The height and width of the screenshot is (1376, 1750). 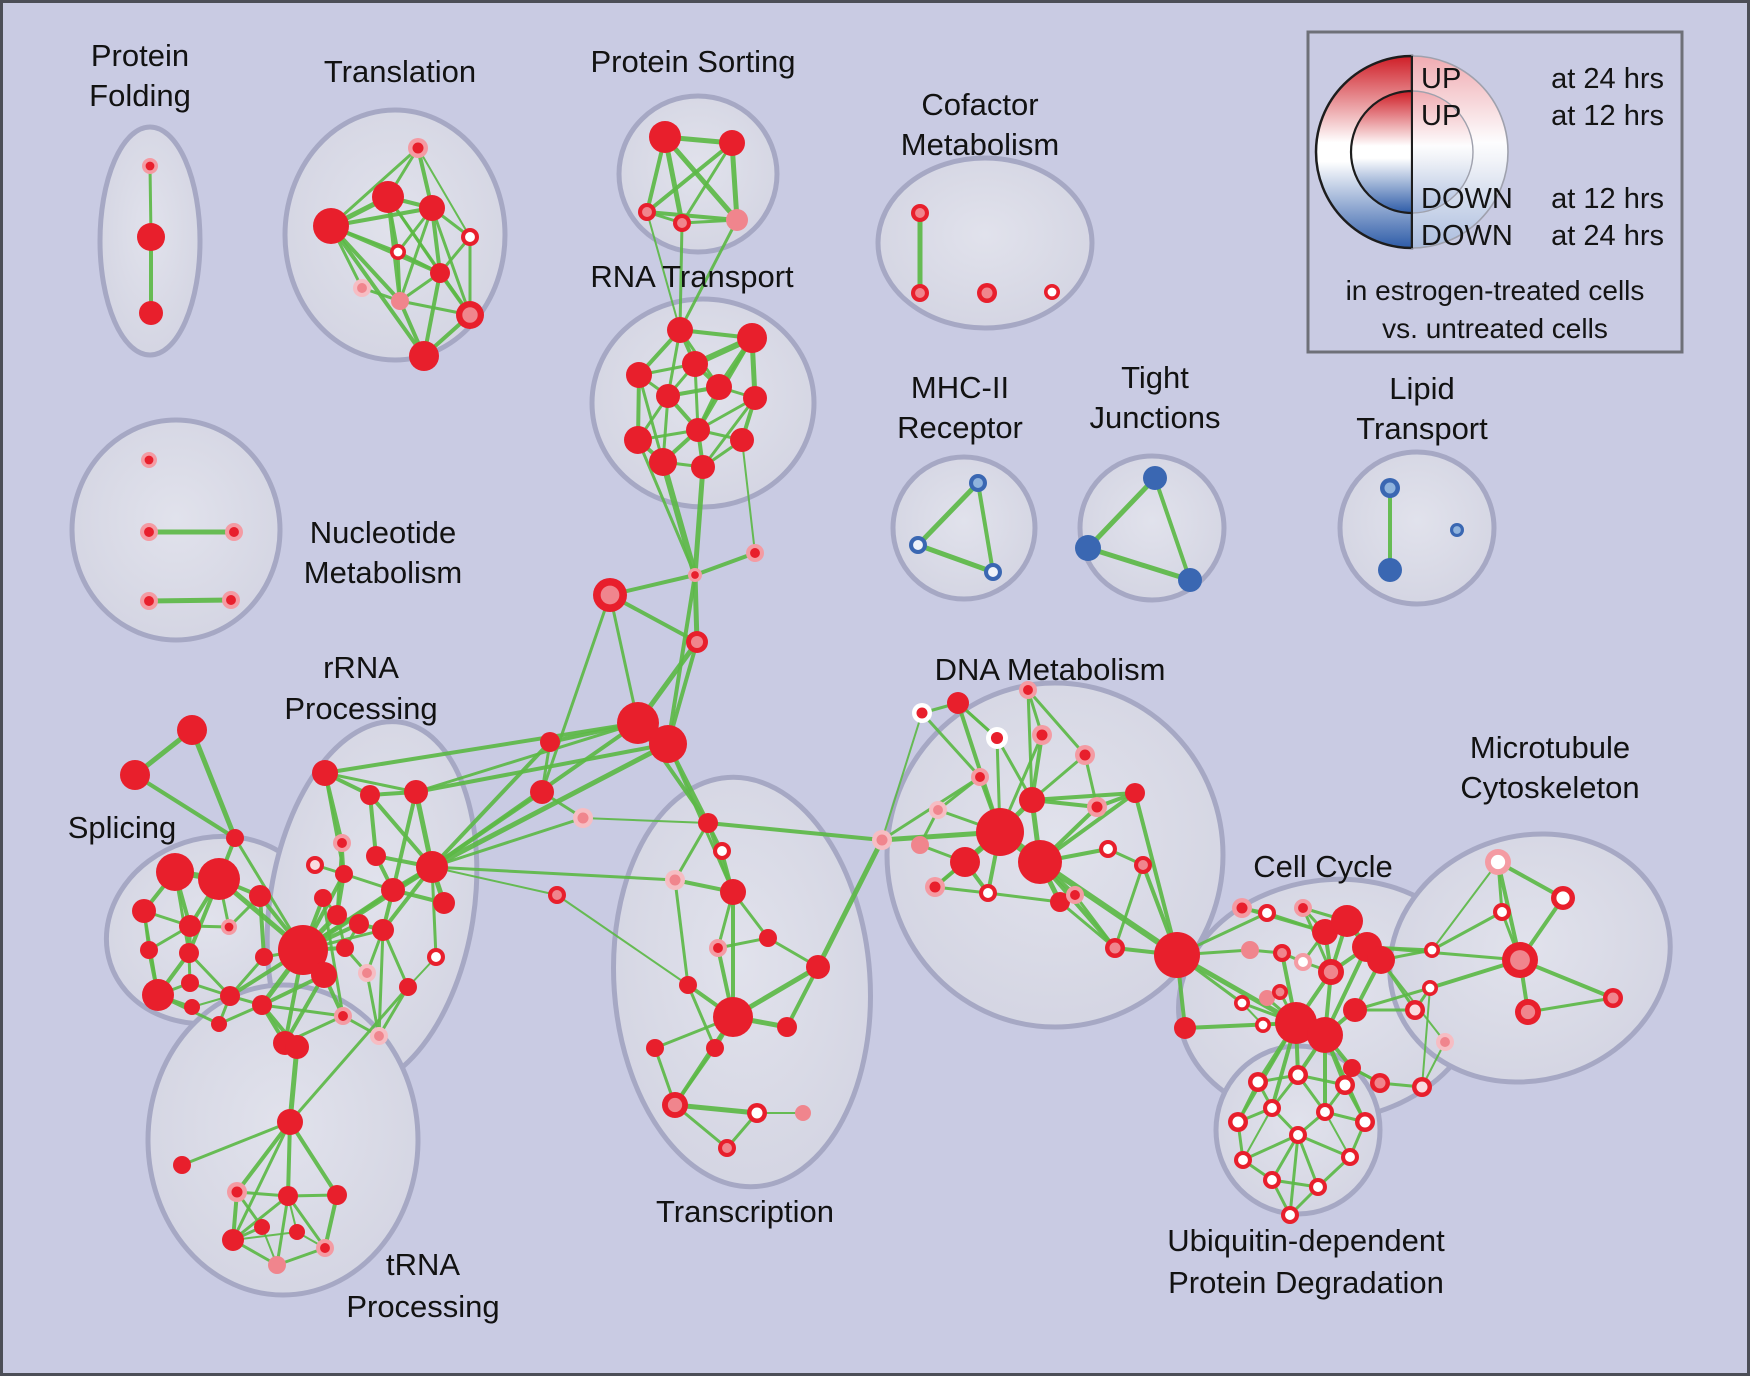 I want to click on legend-up-12-time: at 12 hrs, so click(x=1607, y=116).